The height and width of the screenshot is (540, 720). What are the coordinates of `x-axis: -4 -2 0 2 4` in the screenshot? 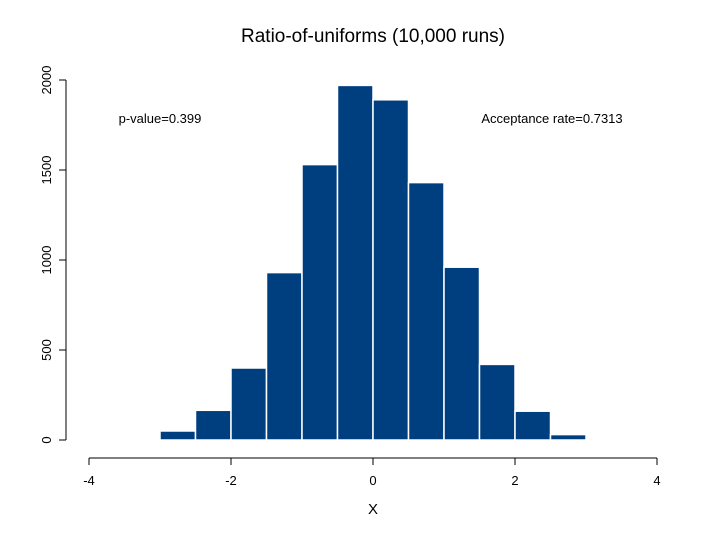 It's located at (372, 472).